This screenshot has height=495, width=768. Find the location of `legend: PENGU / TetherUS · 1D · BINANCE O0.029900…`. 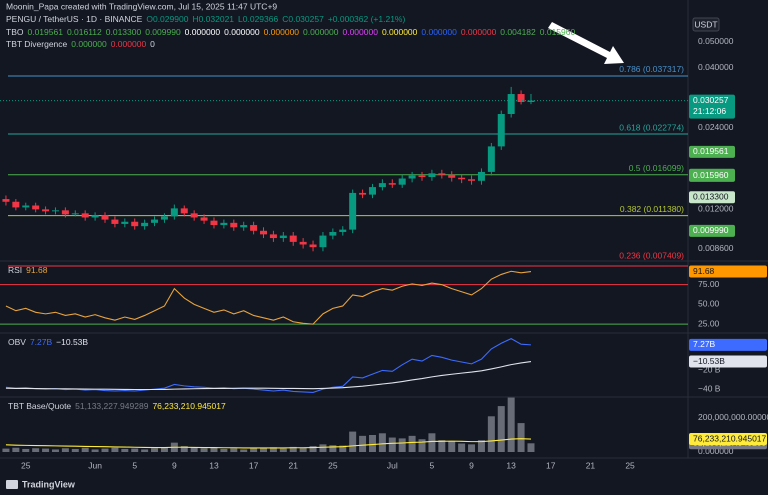

legend: PENGU / TetherUS · 1D · BINANCE O0.029900… is located at coordinates (205, 19).